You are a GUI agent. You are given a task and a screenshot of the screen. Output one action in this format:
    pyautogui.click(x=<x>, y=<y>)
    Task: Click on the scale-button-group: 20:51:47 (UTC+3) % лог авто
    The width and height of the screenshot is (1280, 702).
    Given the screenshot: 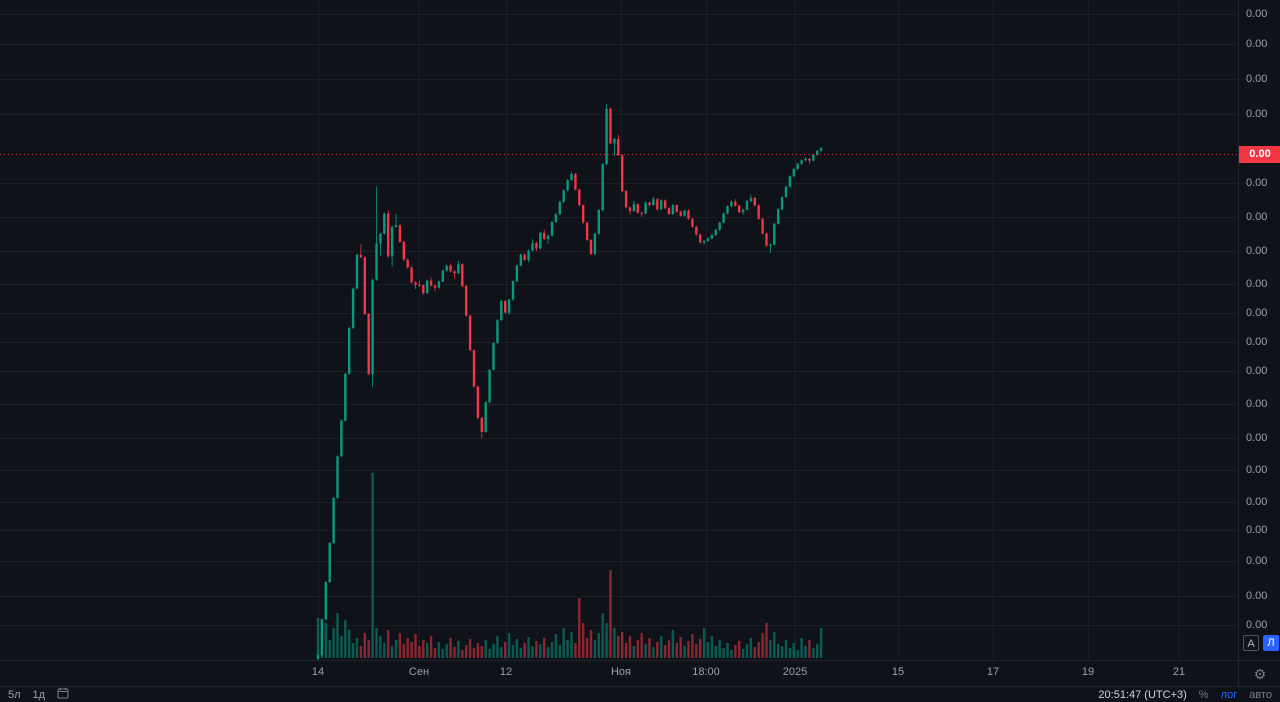 What is the action you would take?
    pyautogui.click(x=1185, y=695)
    